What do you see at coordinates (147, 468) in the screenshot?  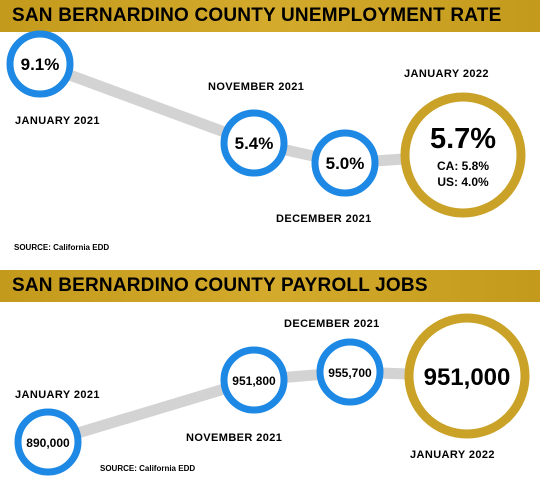 I see `payroll-source-note: SOURCE: California EDD` at bounding box center [147, 468].